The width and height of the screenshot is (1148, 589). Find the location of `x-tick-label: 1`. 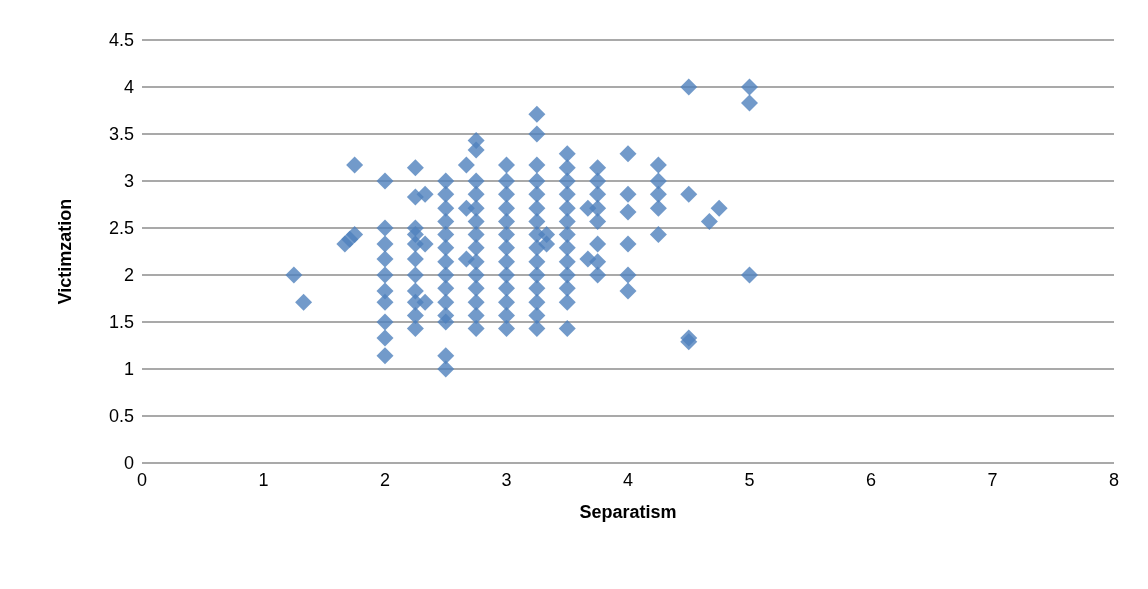

x-tick-label: 1 is located at coordinates (263, 480).